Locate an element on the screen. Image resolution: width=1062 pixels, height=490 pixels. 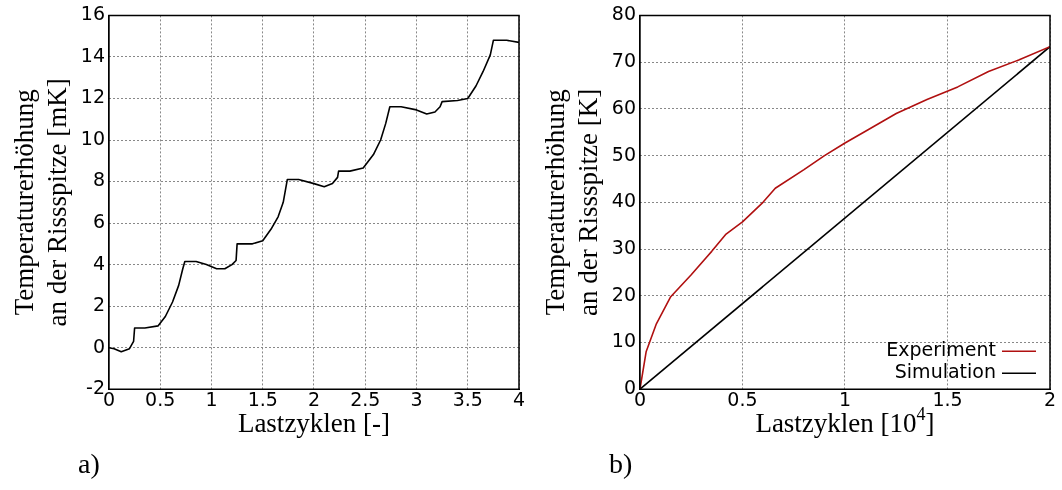
legend-label: Experiment is located at coordinates (941, 349).